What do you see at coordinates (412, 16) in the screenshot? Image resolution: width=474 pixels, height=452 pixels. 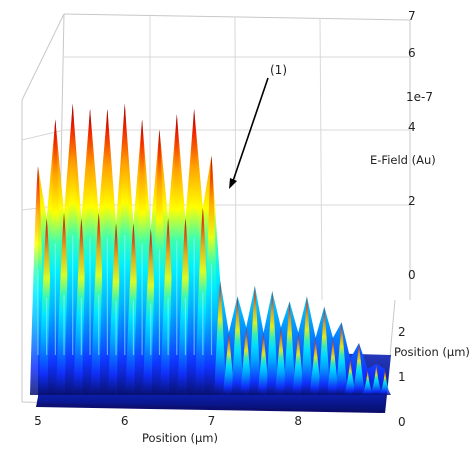 I see `z-tick-label: 7` at bounding box center [412, 16].